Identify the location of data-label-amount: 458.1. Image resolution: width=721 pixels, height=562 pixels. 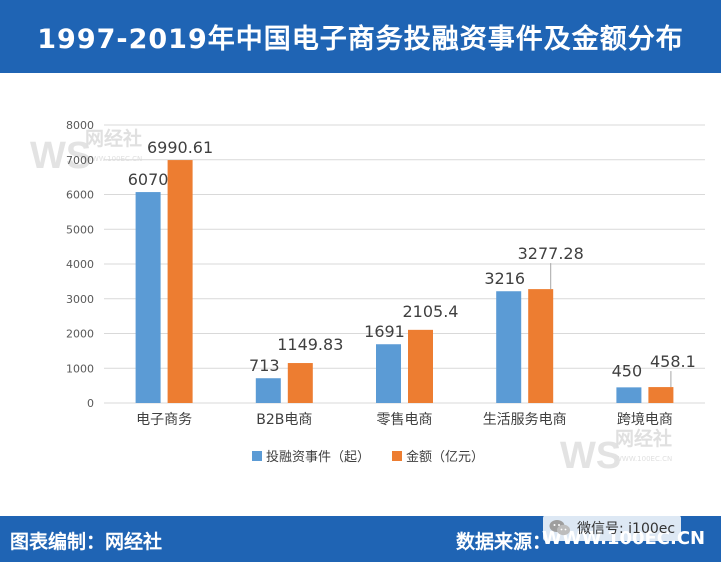
(673, 361).